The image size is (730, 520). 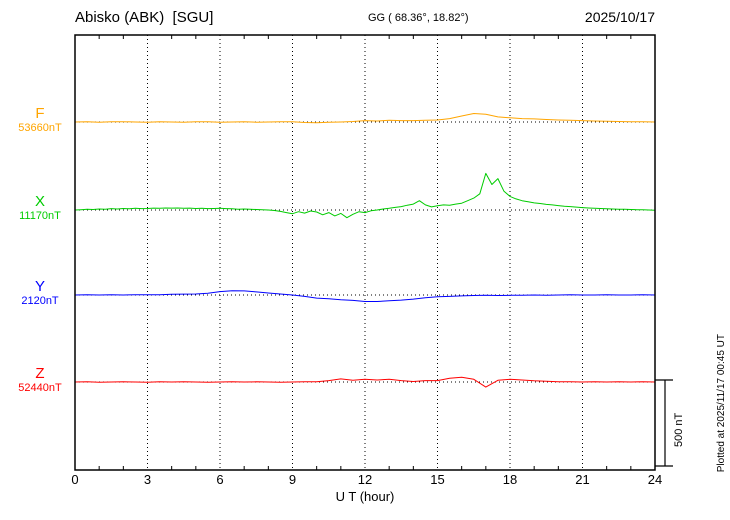 I want to click on series-letter-Y: Y, so click(x=39, y=286).